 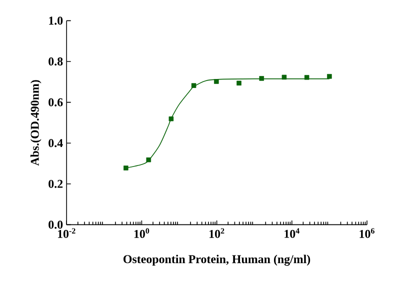 What do you see at coordinates (67, 233) in the screenshot?
I see `x-tick-label: 10$^{-2}$` at bounding box center [67, 233].